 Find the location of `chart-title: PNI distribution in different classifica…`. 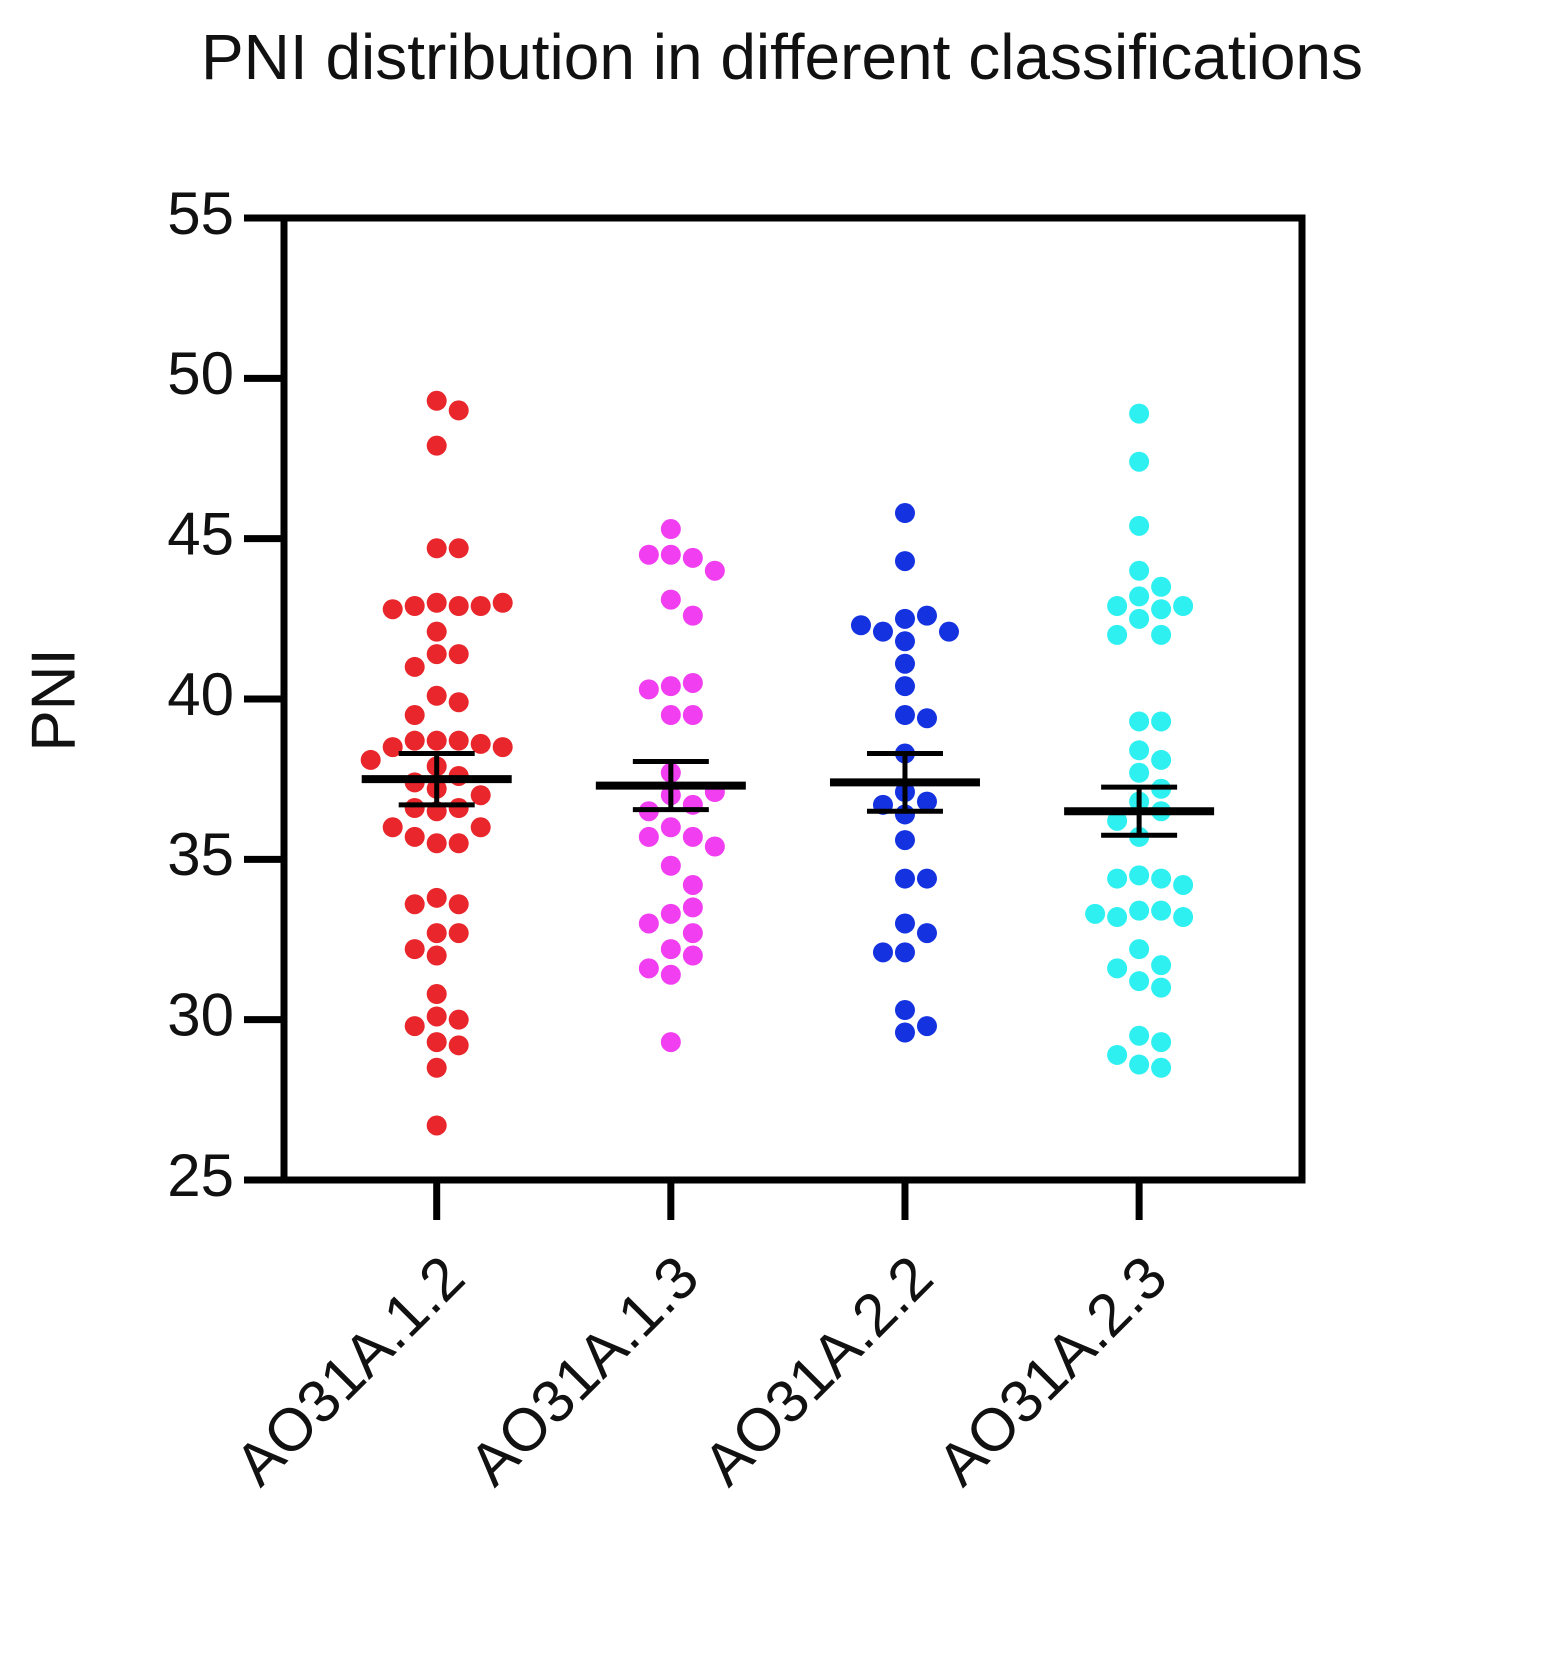

chart-title: PNI distribution in different classifica… is located at coordinates (782, 57).